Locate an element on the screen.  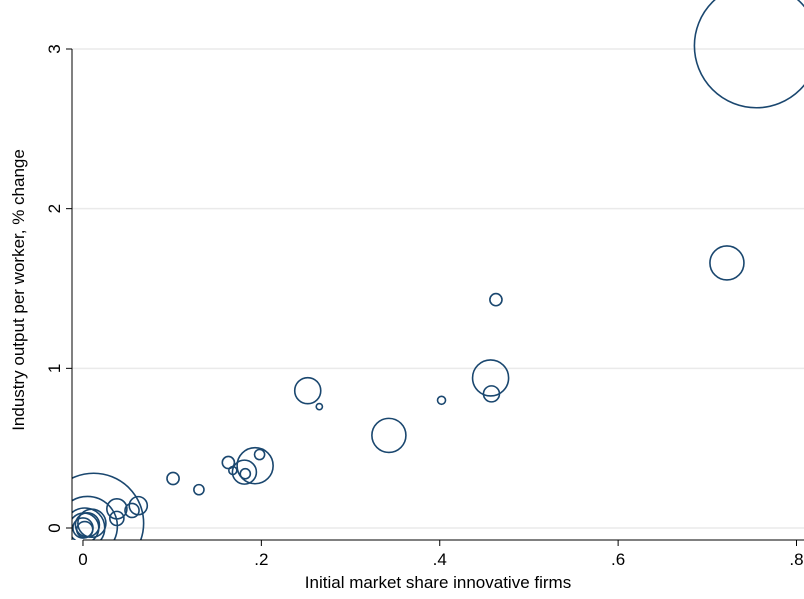
x-axis-title: Initial market share innovative firms is located at coordinates (438, 582).